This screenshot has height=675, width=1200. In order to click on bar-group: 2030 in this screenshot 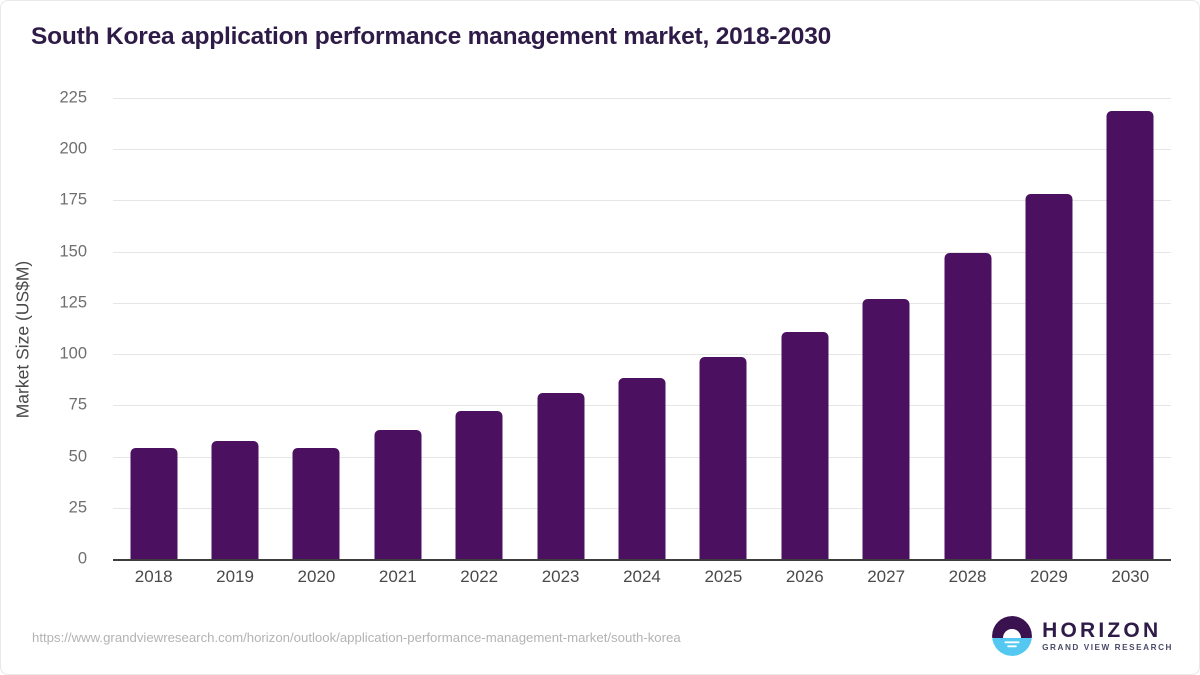, I will do `click(1130, 342)`.